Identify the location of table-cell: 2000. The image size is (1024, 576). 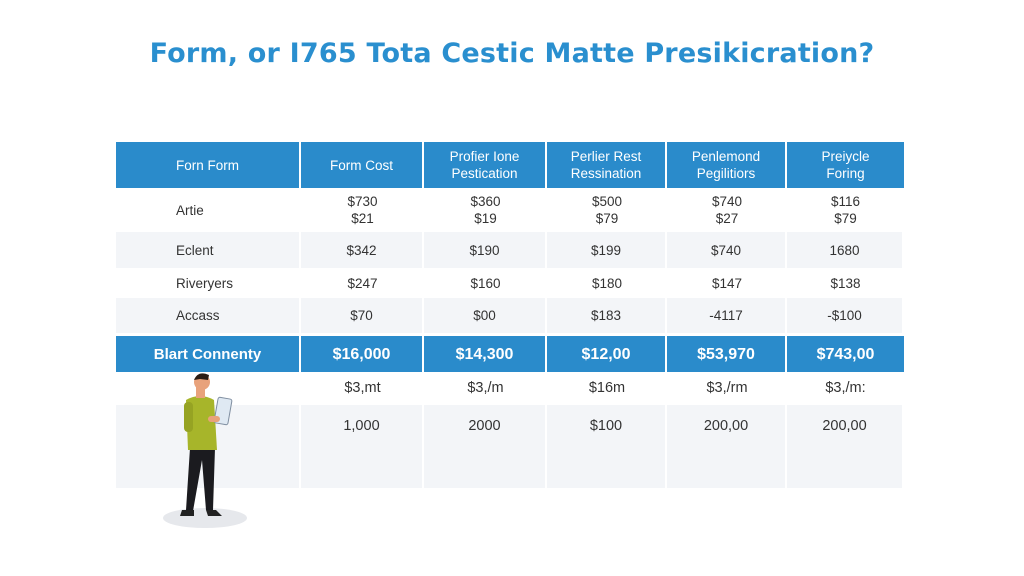
(485, 426).